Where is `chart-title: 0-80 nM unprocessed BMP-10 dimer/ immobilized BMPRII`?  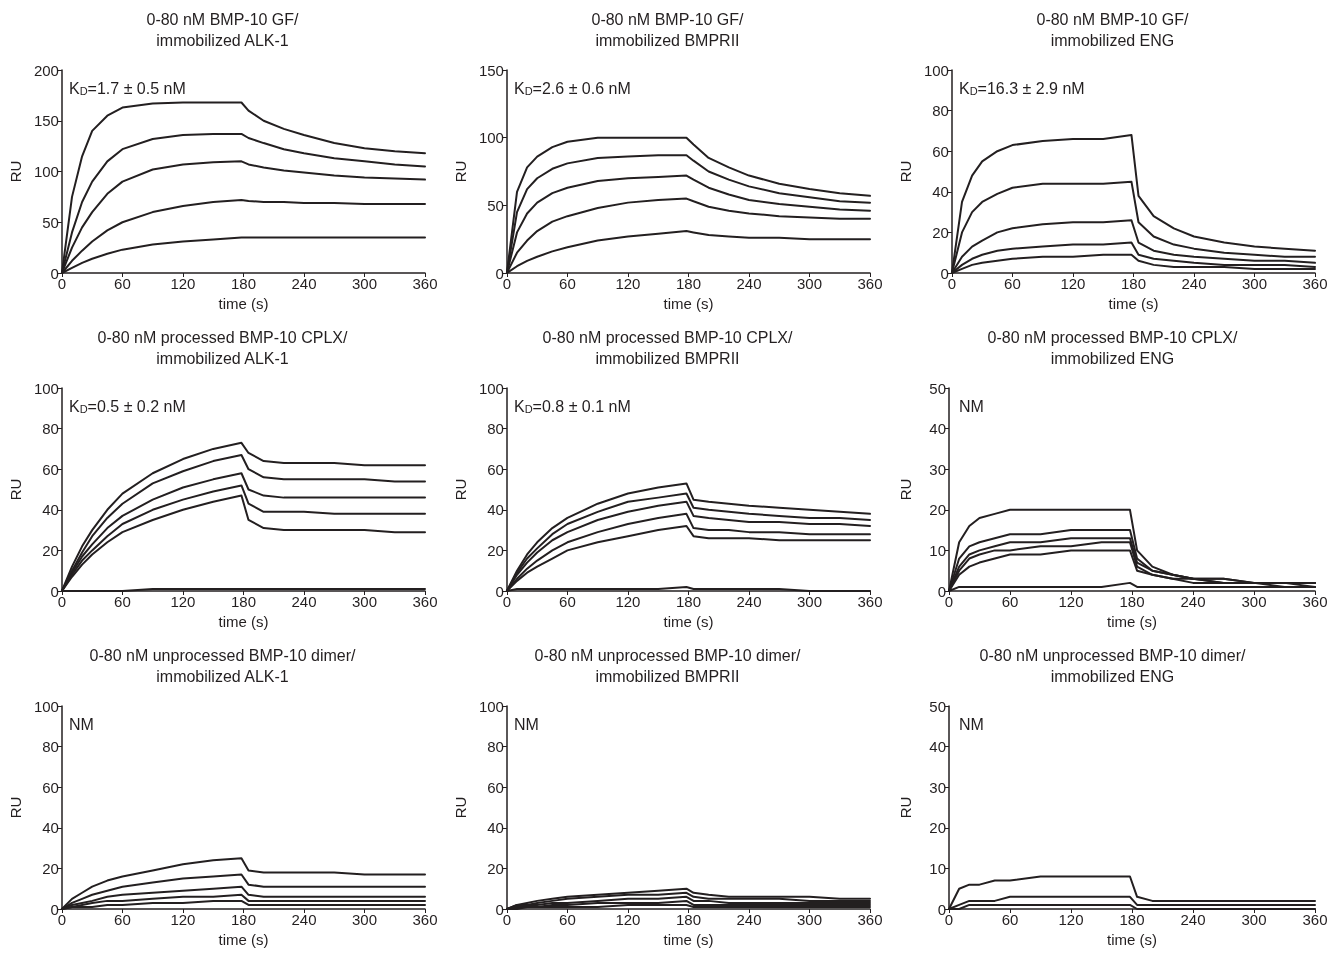 chart-title: 0-80 nM unprocessed BMP-10 dimer/ immobilized BMPRII is located at coordinates (667, 666).